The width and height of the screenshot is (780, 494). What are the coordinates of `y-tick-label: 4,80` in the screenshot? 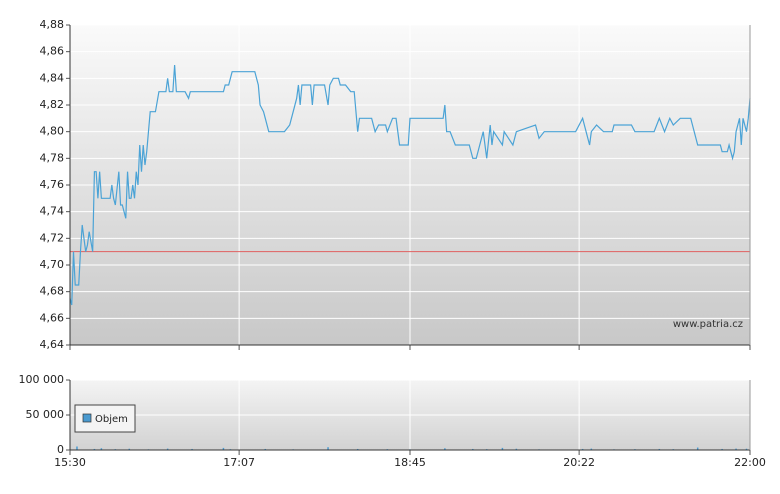 It's located at (52, 131).